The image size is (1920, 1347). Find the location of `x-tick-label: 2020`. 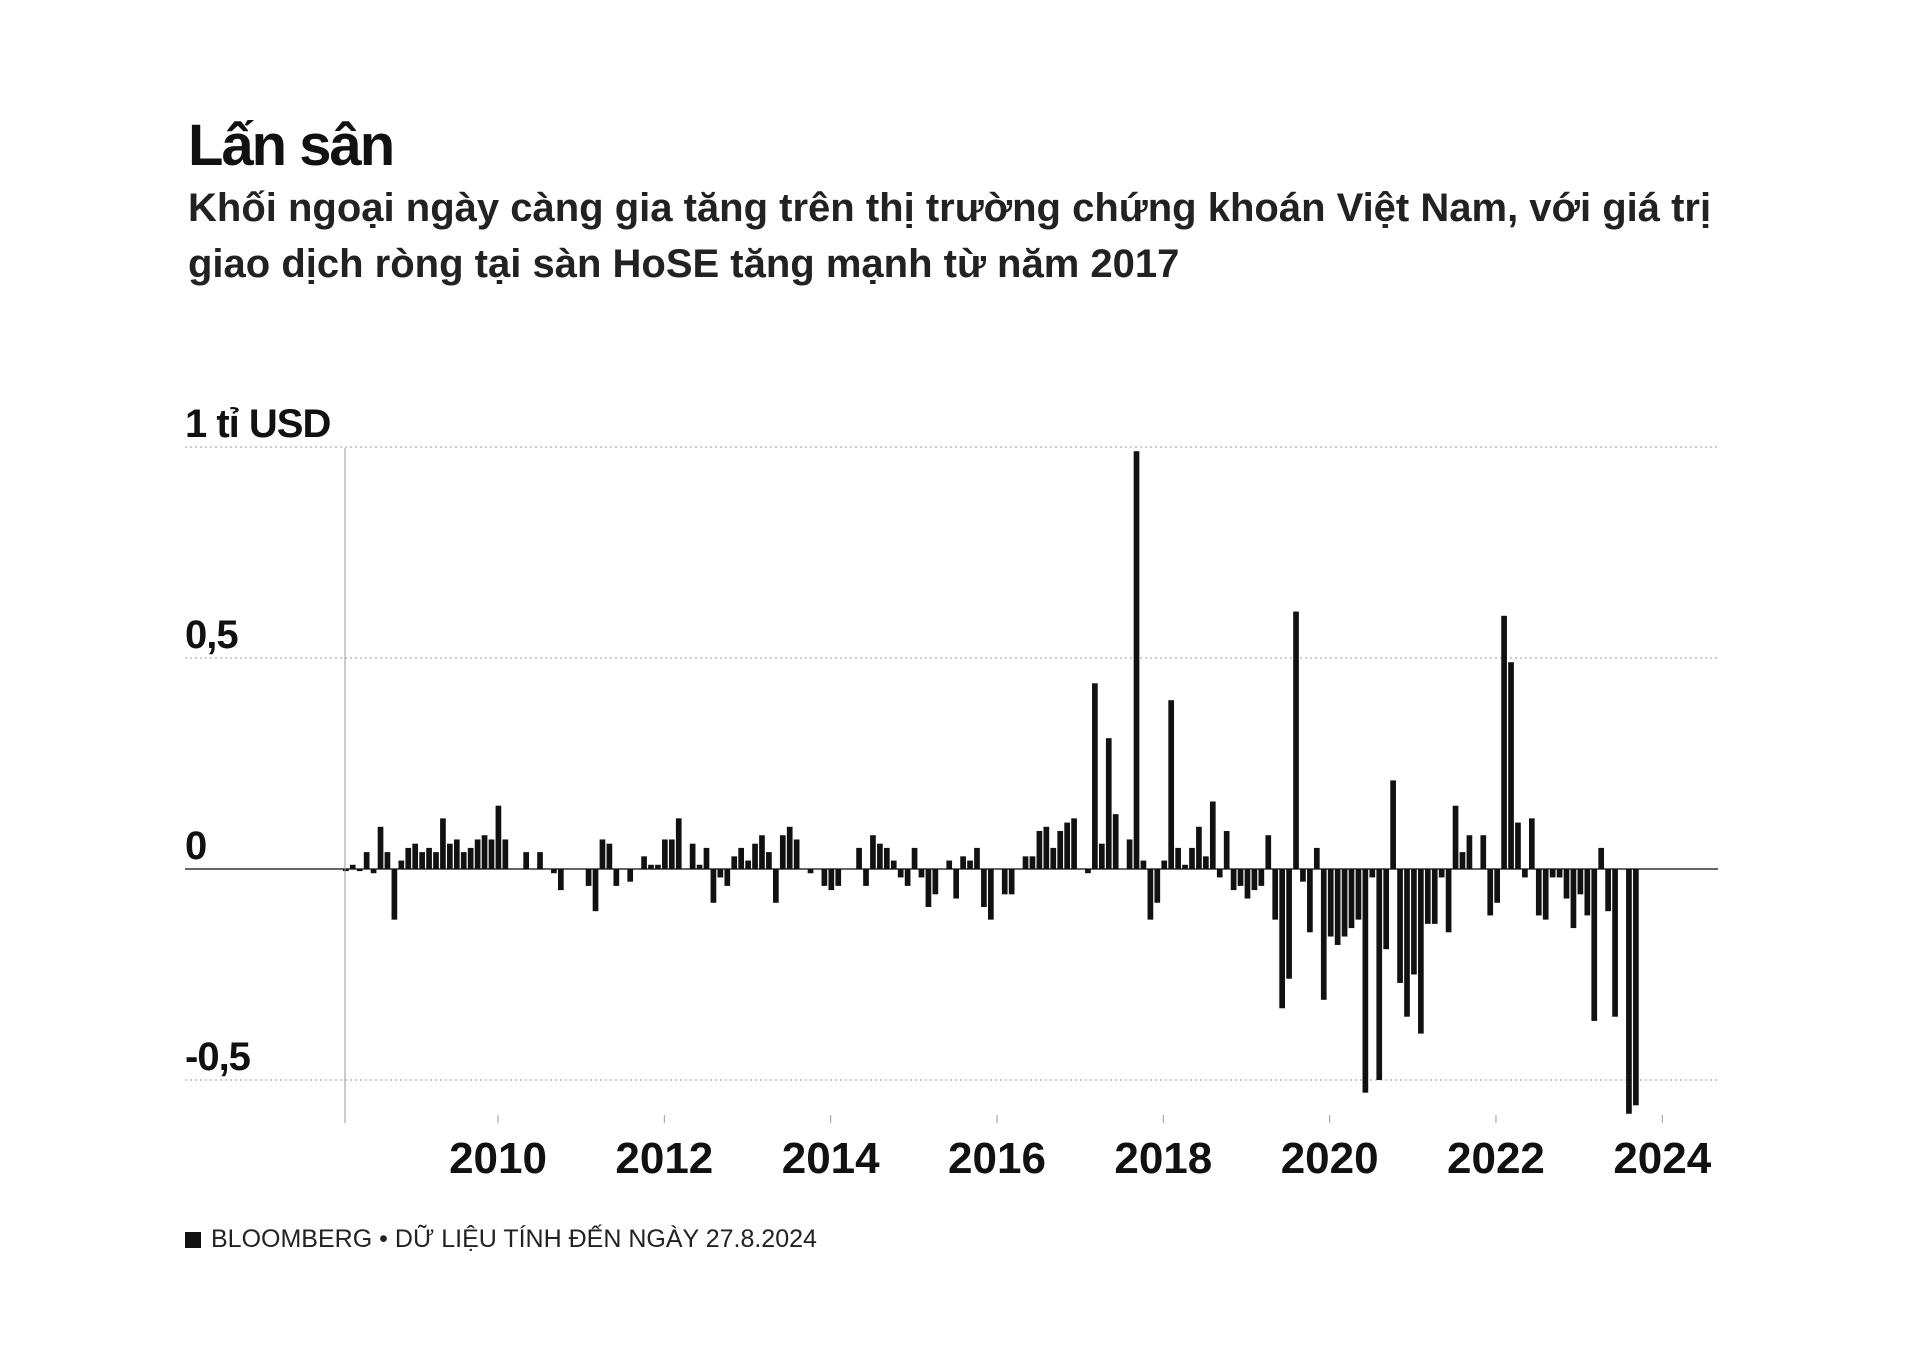

x-tick-label: 2020 is located at coordinates (1330, 1158).